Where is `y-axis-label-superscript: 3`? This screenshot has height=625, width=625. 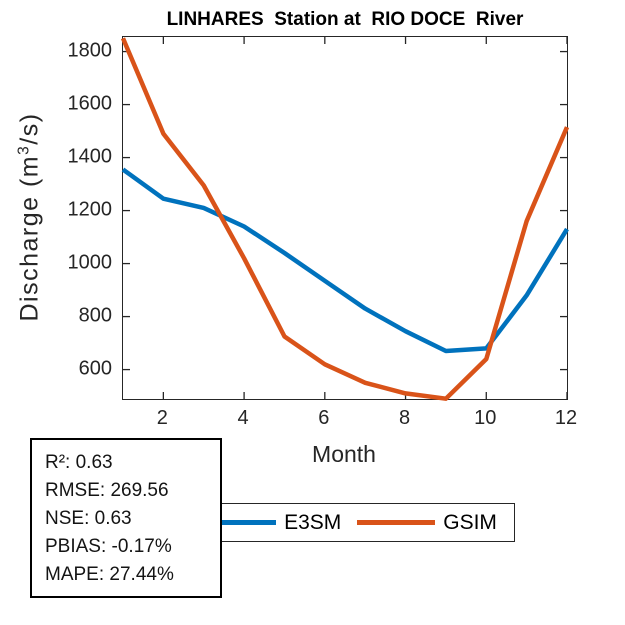 y-axis-label-superscript: 3 is located at coordinates (24, 149).